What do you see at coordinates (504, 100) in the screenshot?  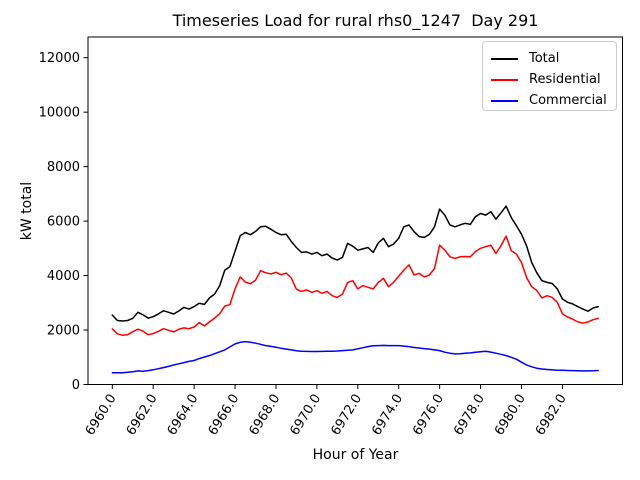 I see `legend-swatch-commercial` at bounding box center [504, 100].